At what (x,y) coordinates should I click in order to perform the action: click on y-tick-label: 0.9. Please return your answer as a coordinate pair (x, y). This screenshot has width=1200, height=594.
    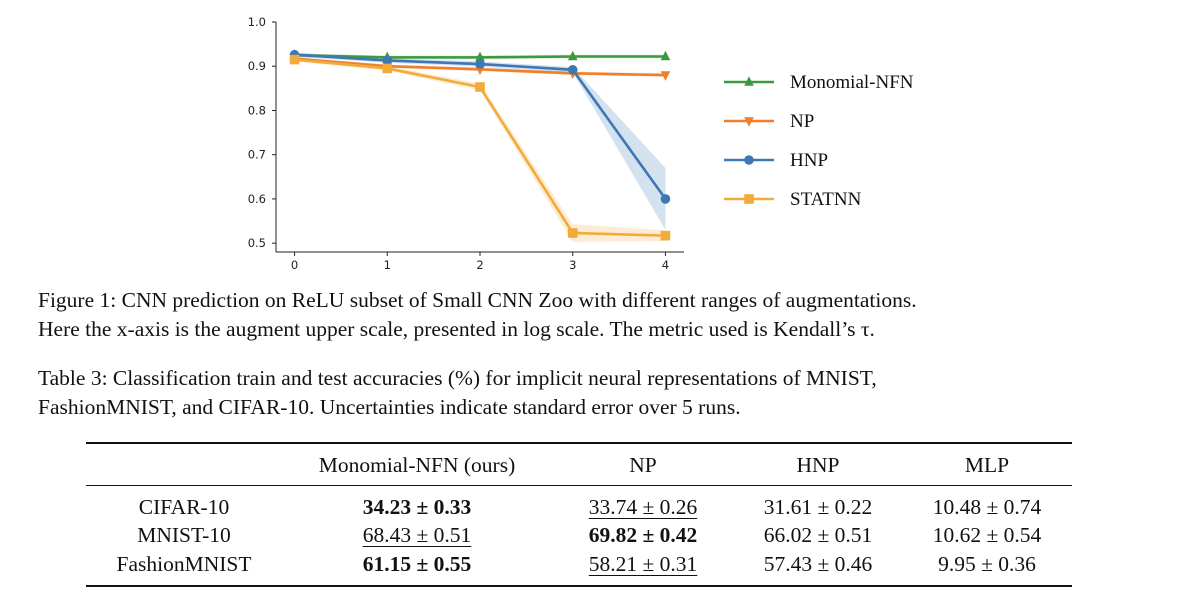
    Looking at the image, I should click on (257, 66).